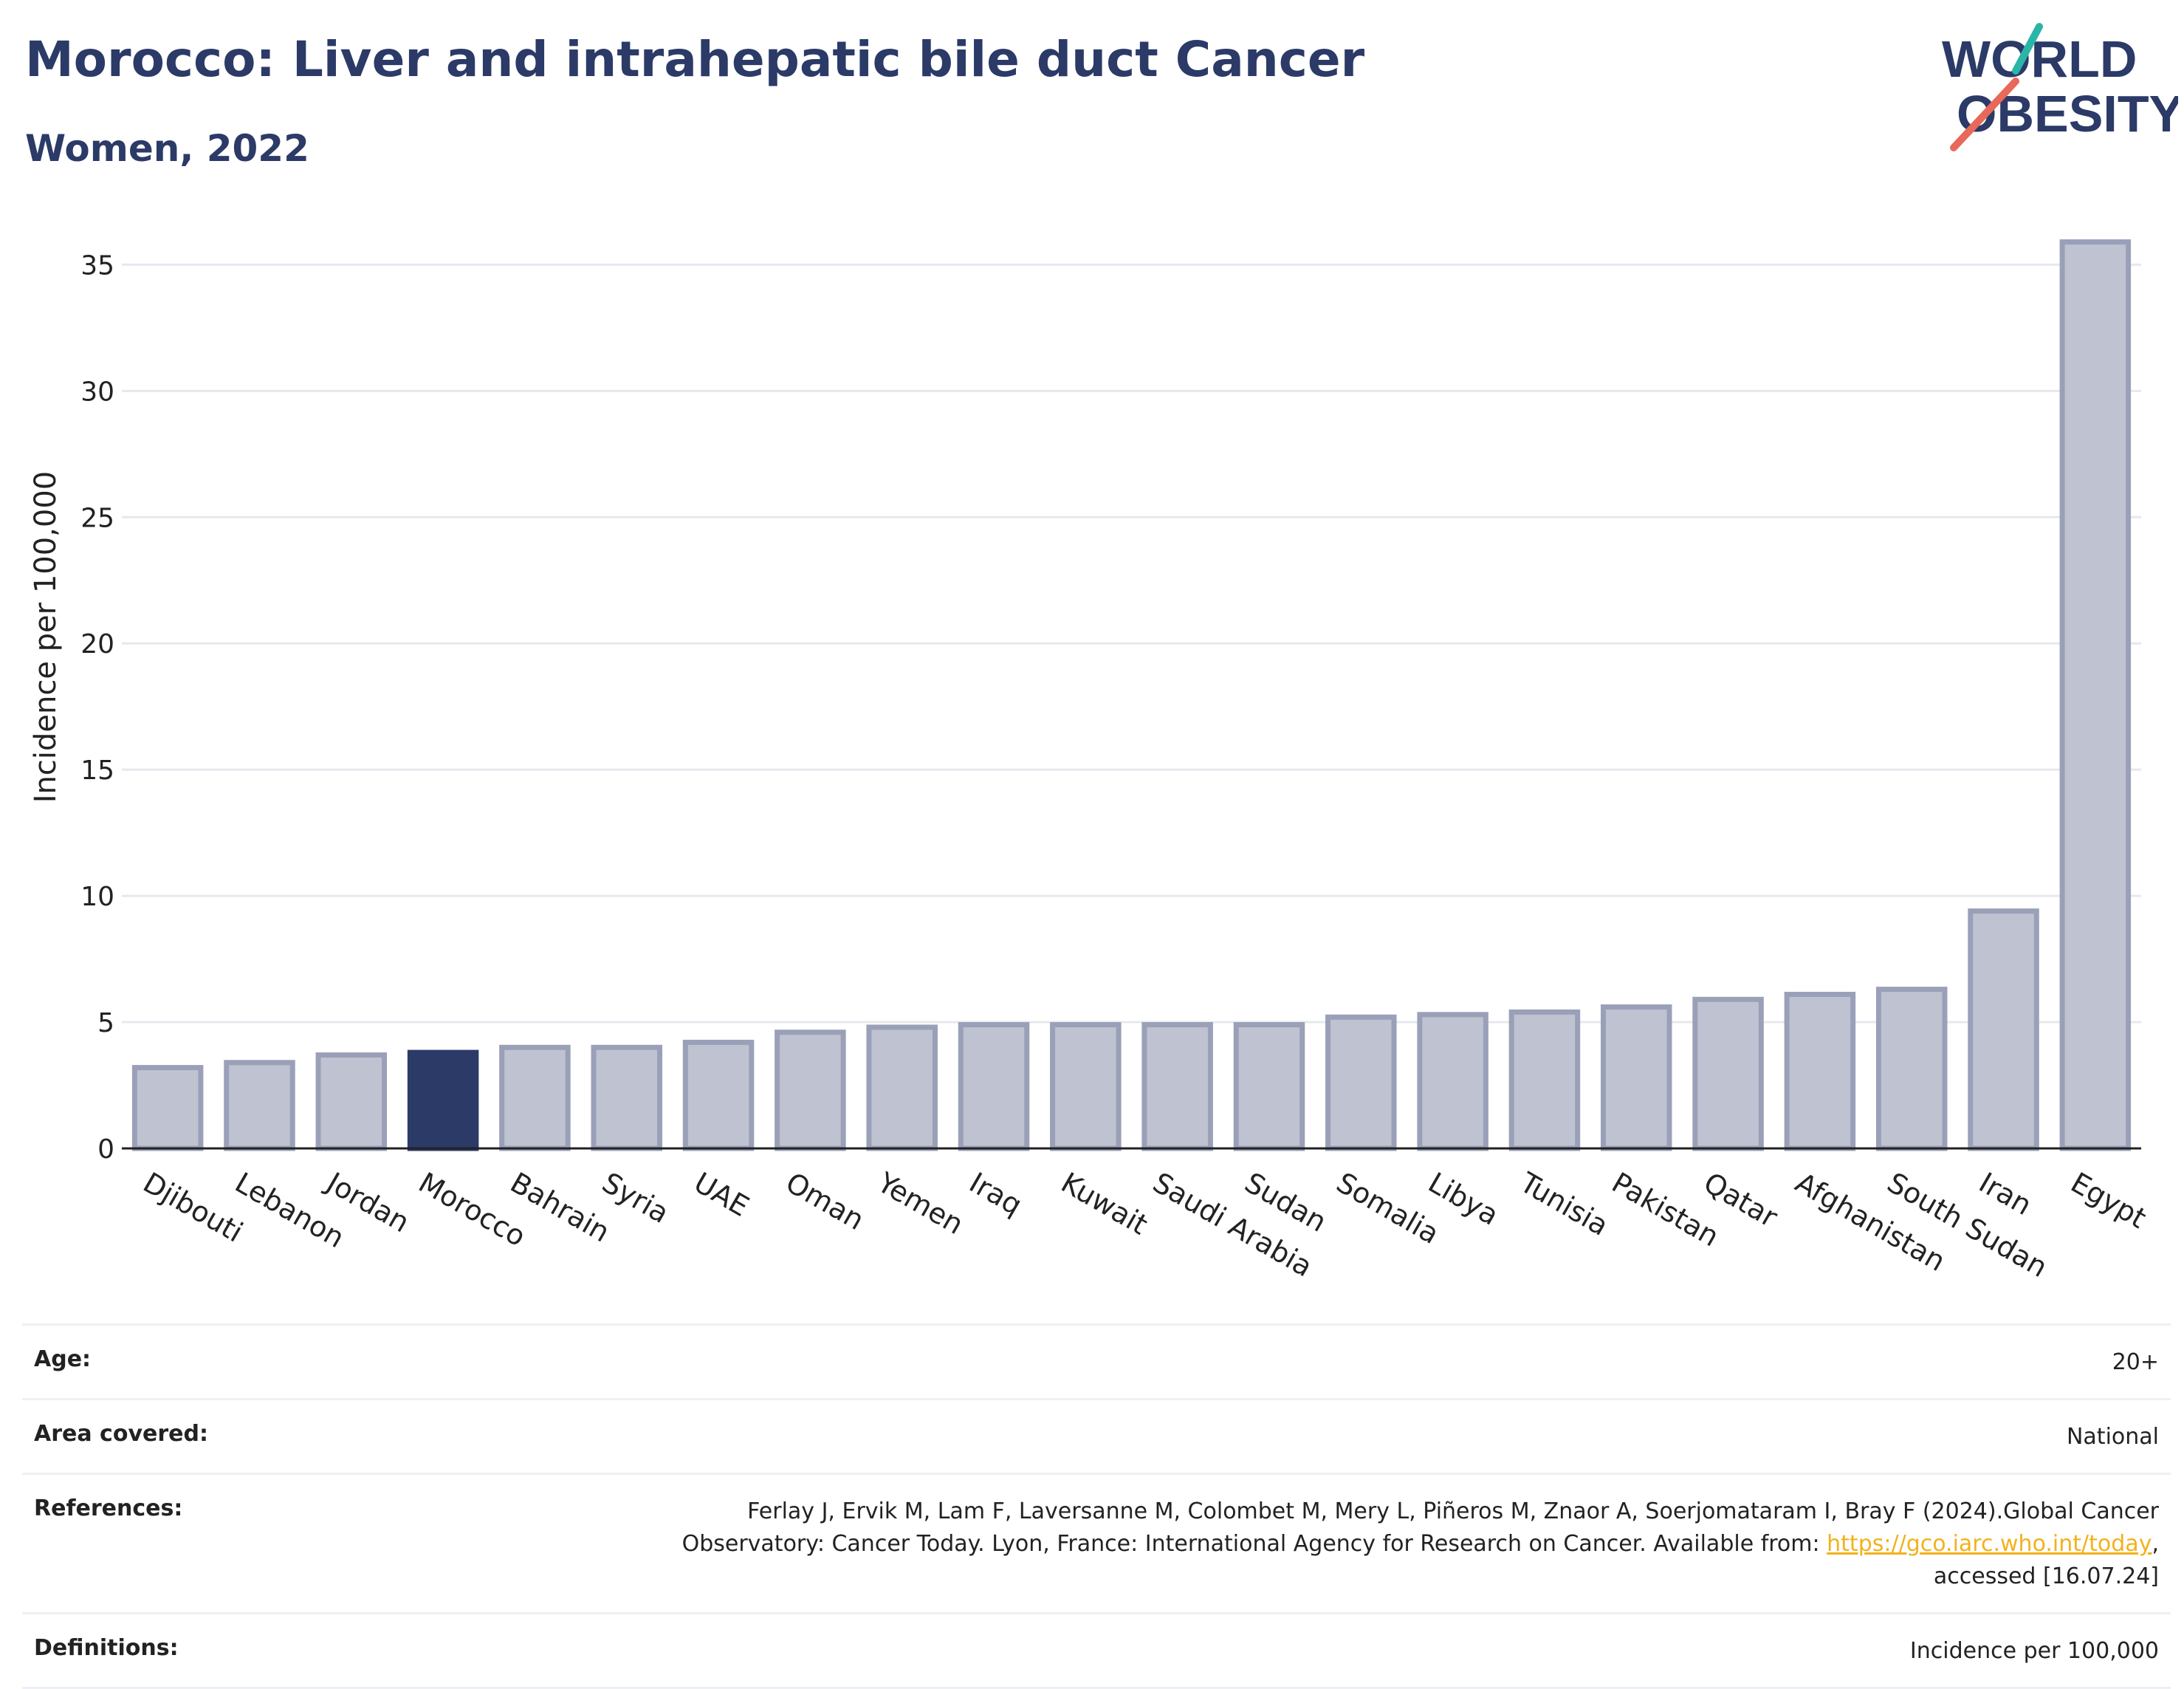 The image size is (2184, 1689). I want to click on y-axis-ticks: 0 5 10 15 20 25 30 35, so click(97, 708).